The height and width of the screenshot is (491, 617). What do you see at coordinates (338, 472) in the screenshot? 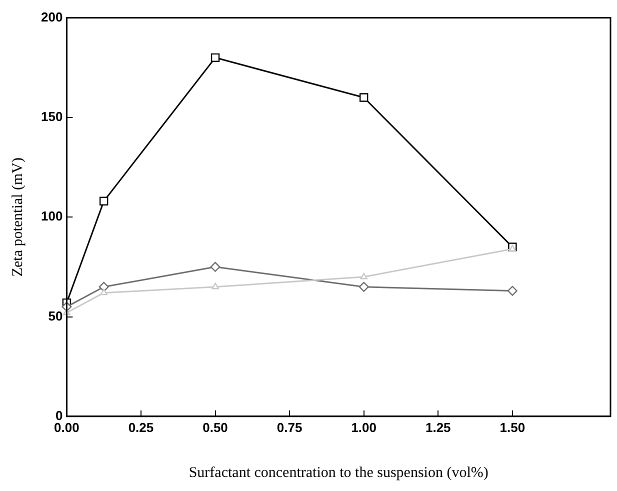
I see `x-axis-title: Surfactant concentration to the suspension (vol%)` at bounding box center [338, 472].